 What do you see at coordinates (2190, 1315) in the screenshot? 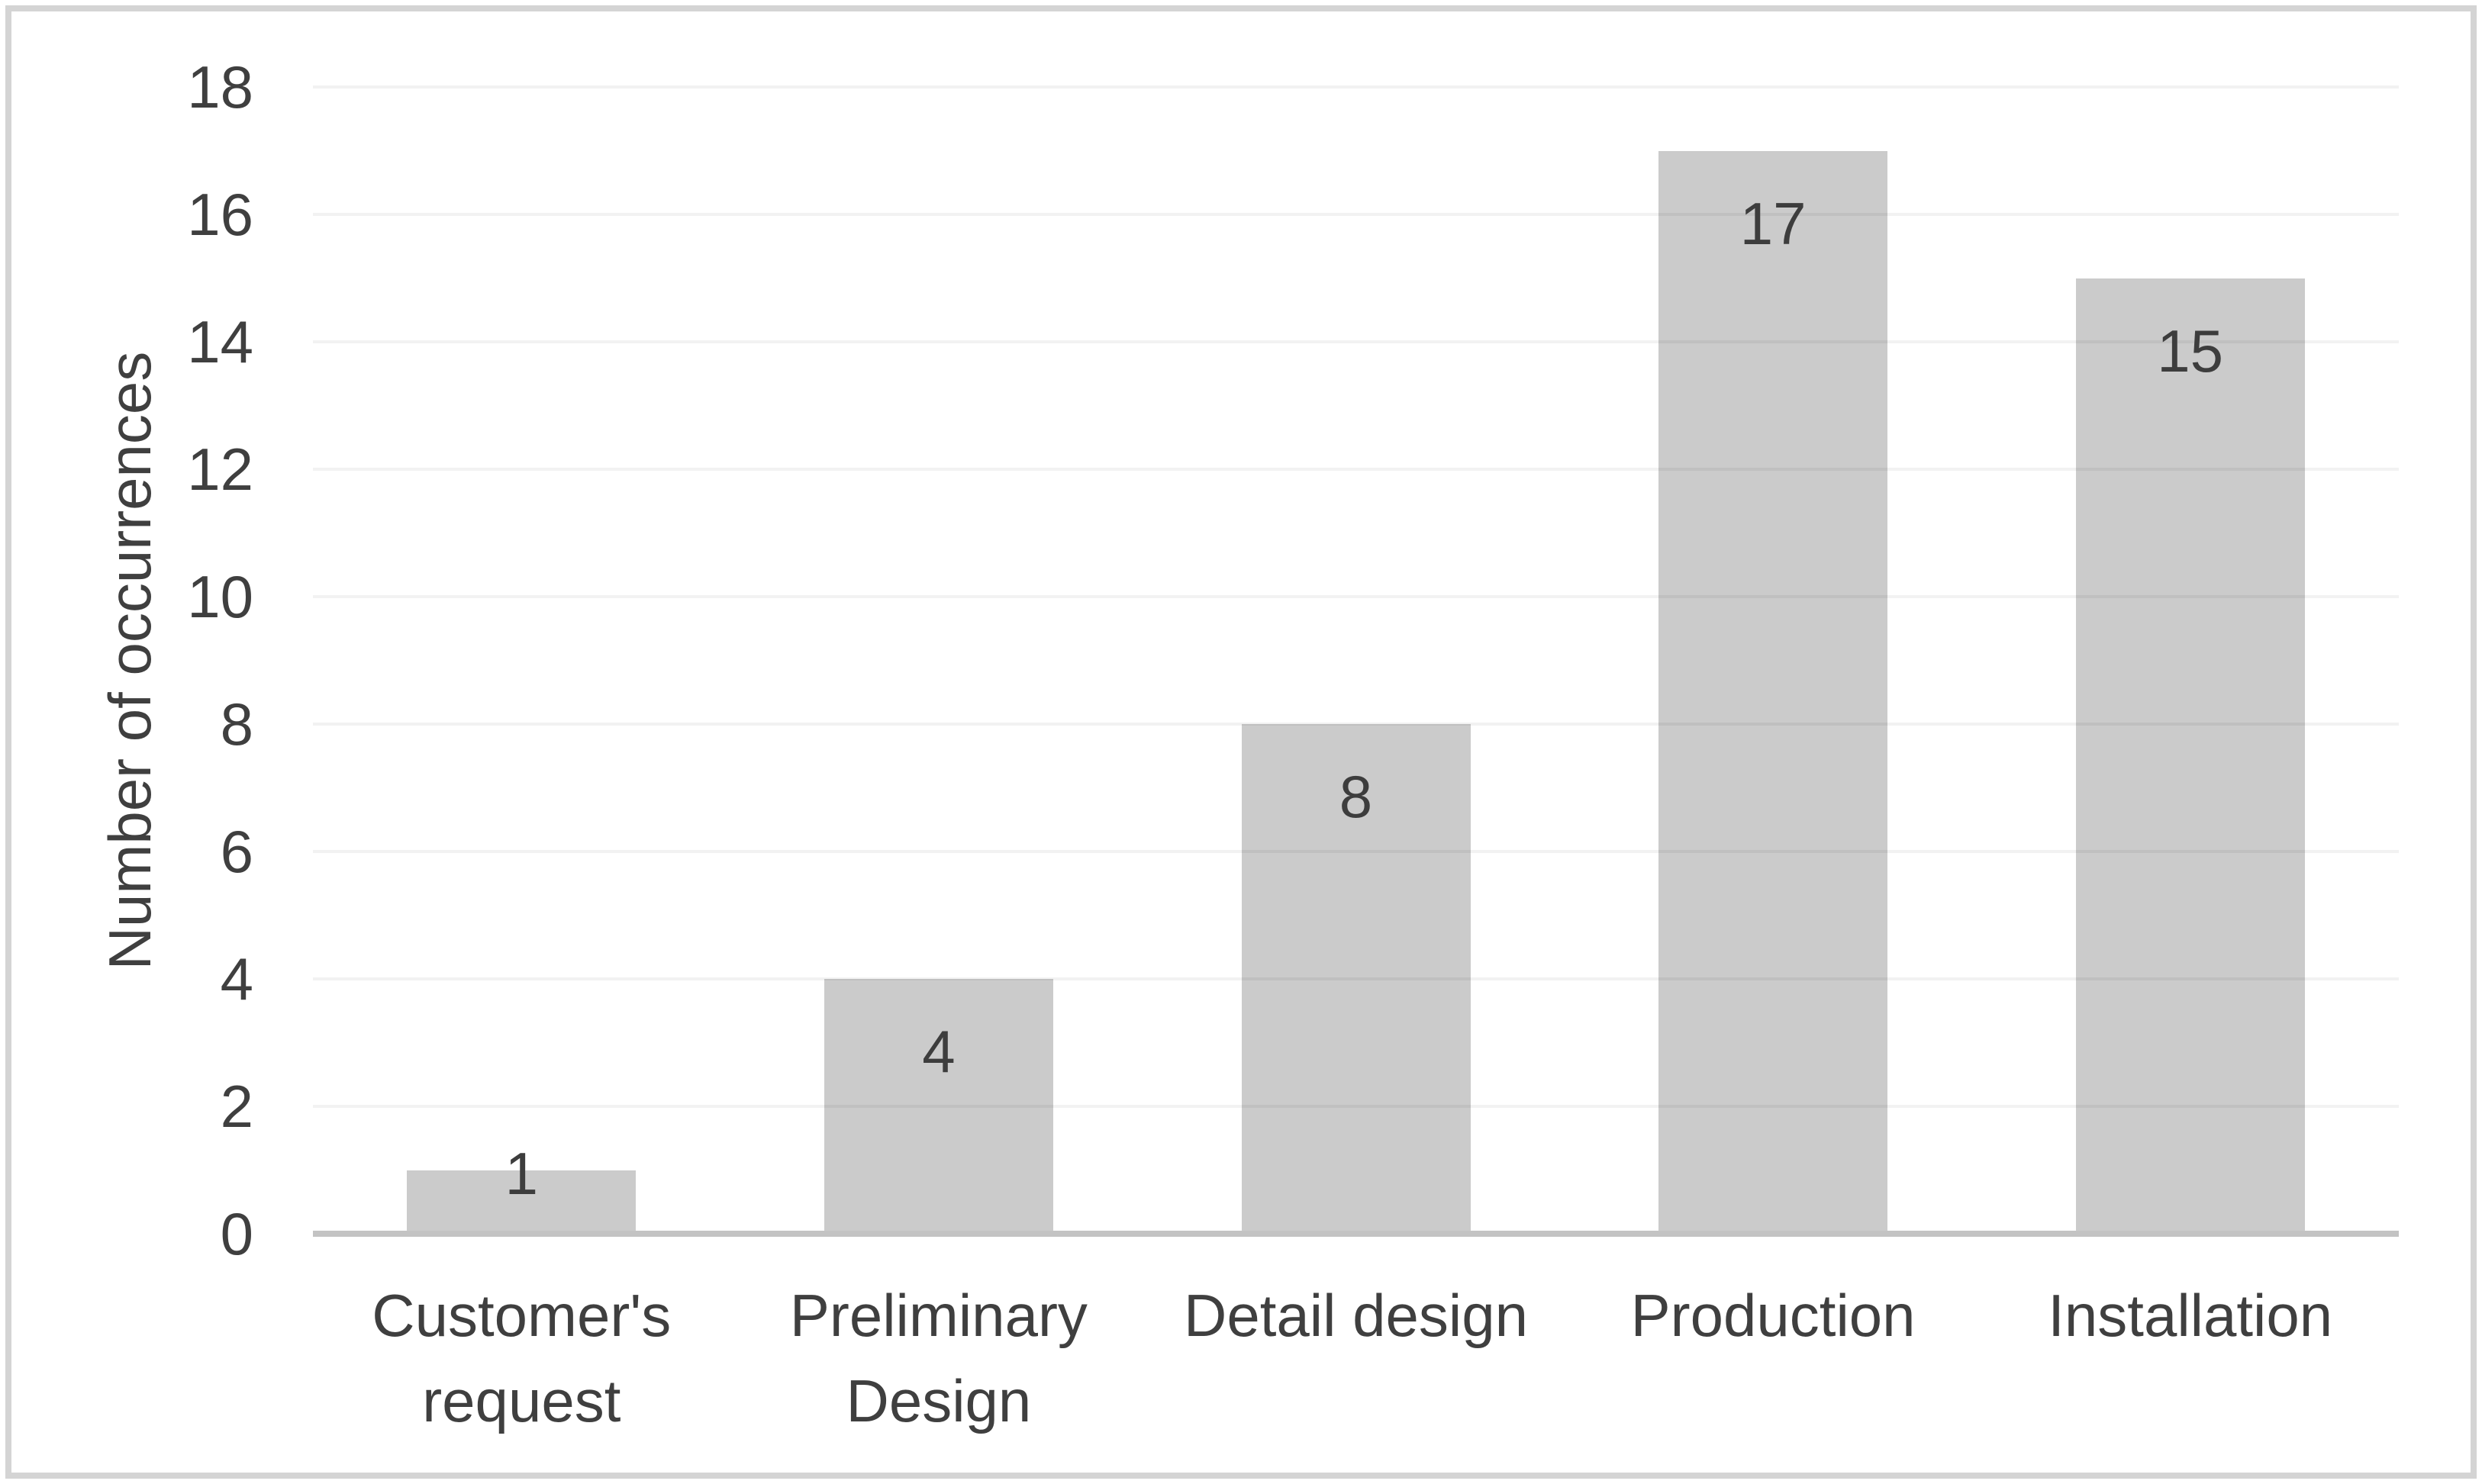
I see `x-category-label: Installation` at bounding box center [2190, 1315].